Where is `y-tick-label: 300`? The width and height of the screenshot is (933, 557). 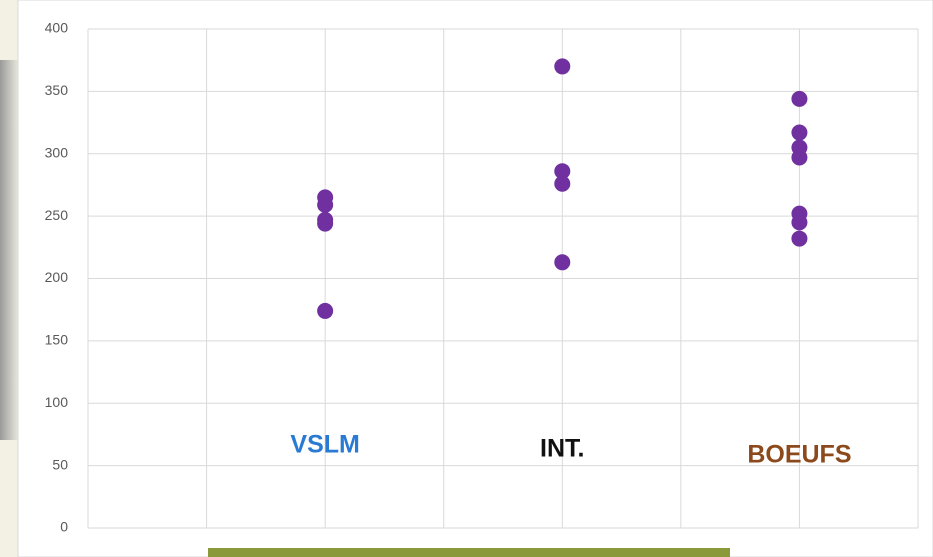 y-tick-label: 300 is located at coordinates (57, 152).